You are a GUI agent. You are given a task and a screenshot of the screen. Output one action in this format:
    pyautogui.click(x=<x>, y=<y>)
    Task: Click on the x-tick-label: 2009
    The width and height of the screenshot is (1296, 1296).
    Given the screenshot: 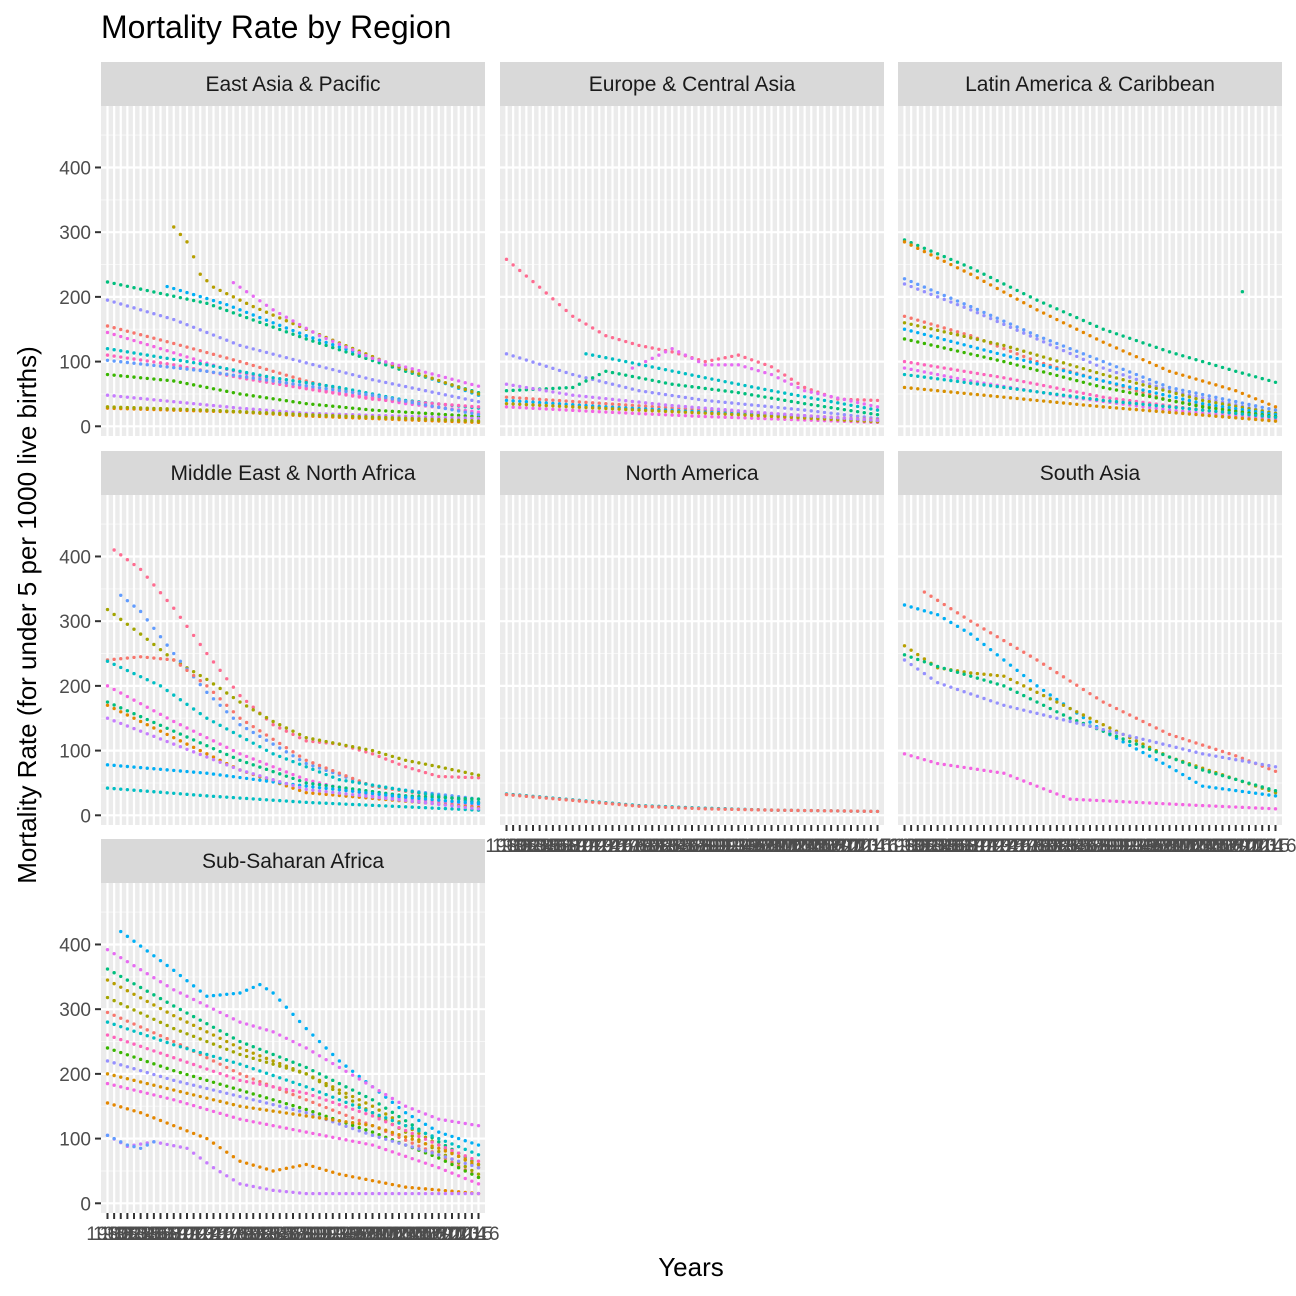 What is the action you would take?
    pyautogui.click(x=831, y=846)
    